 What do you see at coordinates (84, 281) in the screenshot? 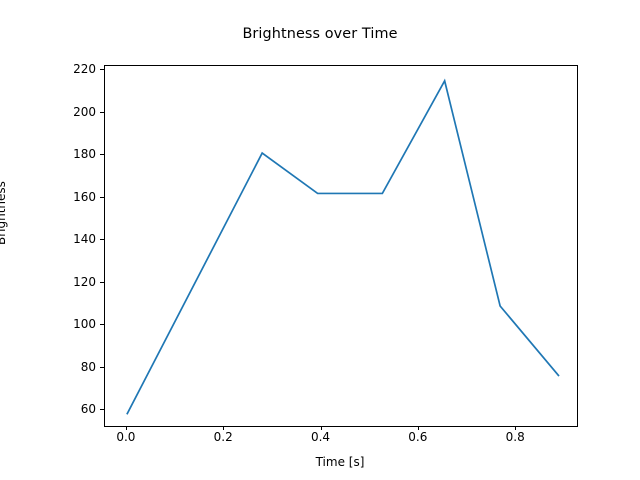
I see `y-tick-label: 120` at bounding box center [84, 281].